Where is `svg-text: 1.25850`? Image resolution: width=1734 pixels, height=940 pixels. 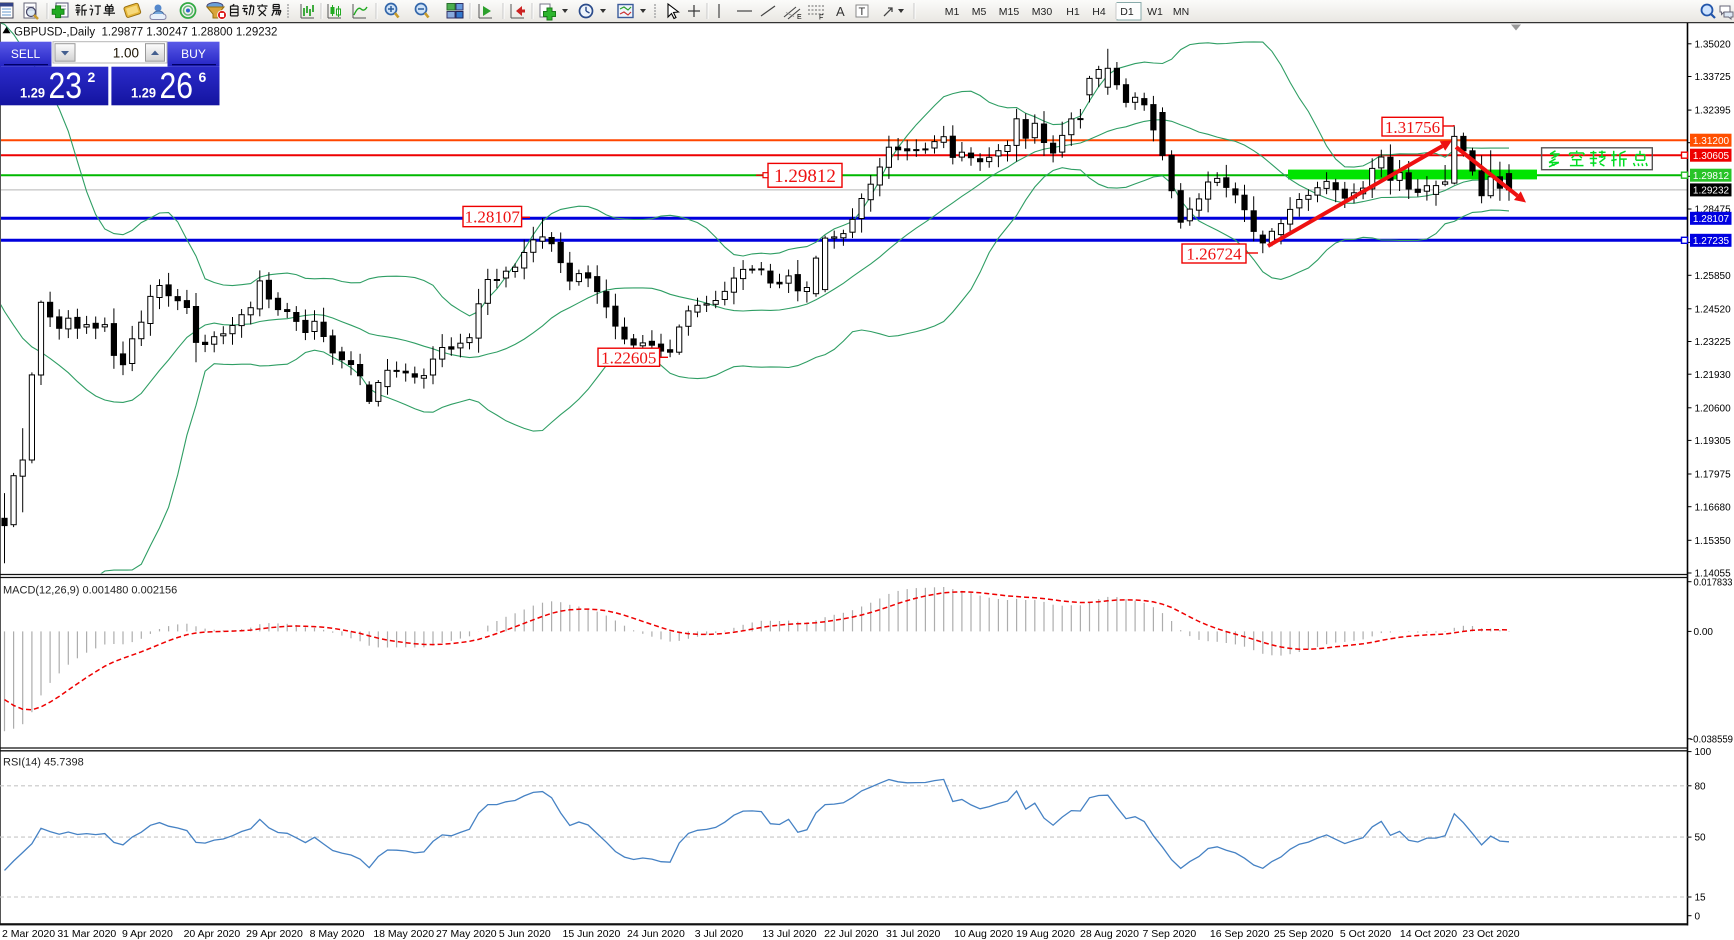 svg-text: 1.25850 is located at coordinates (1713, 276).